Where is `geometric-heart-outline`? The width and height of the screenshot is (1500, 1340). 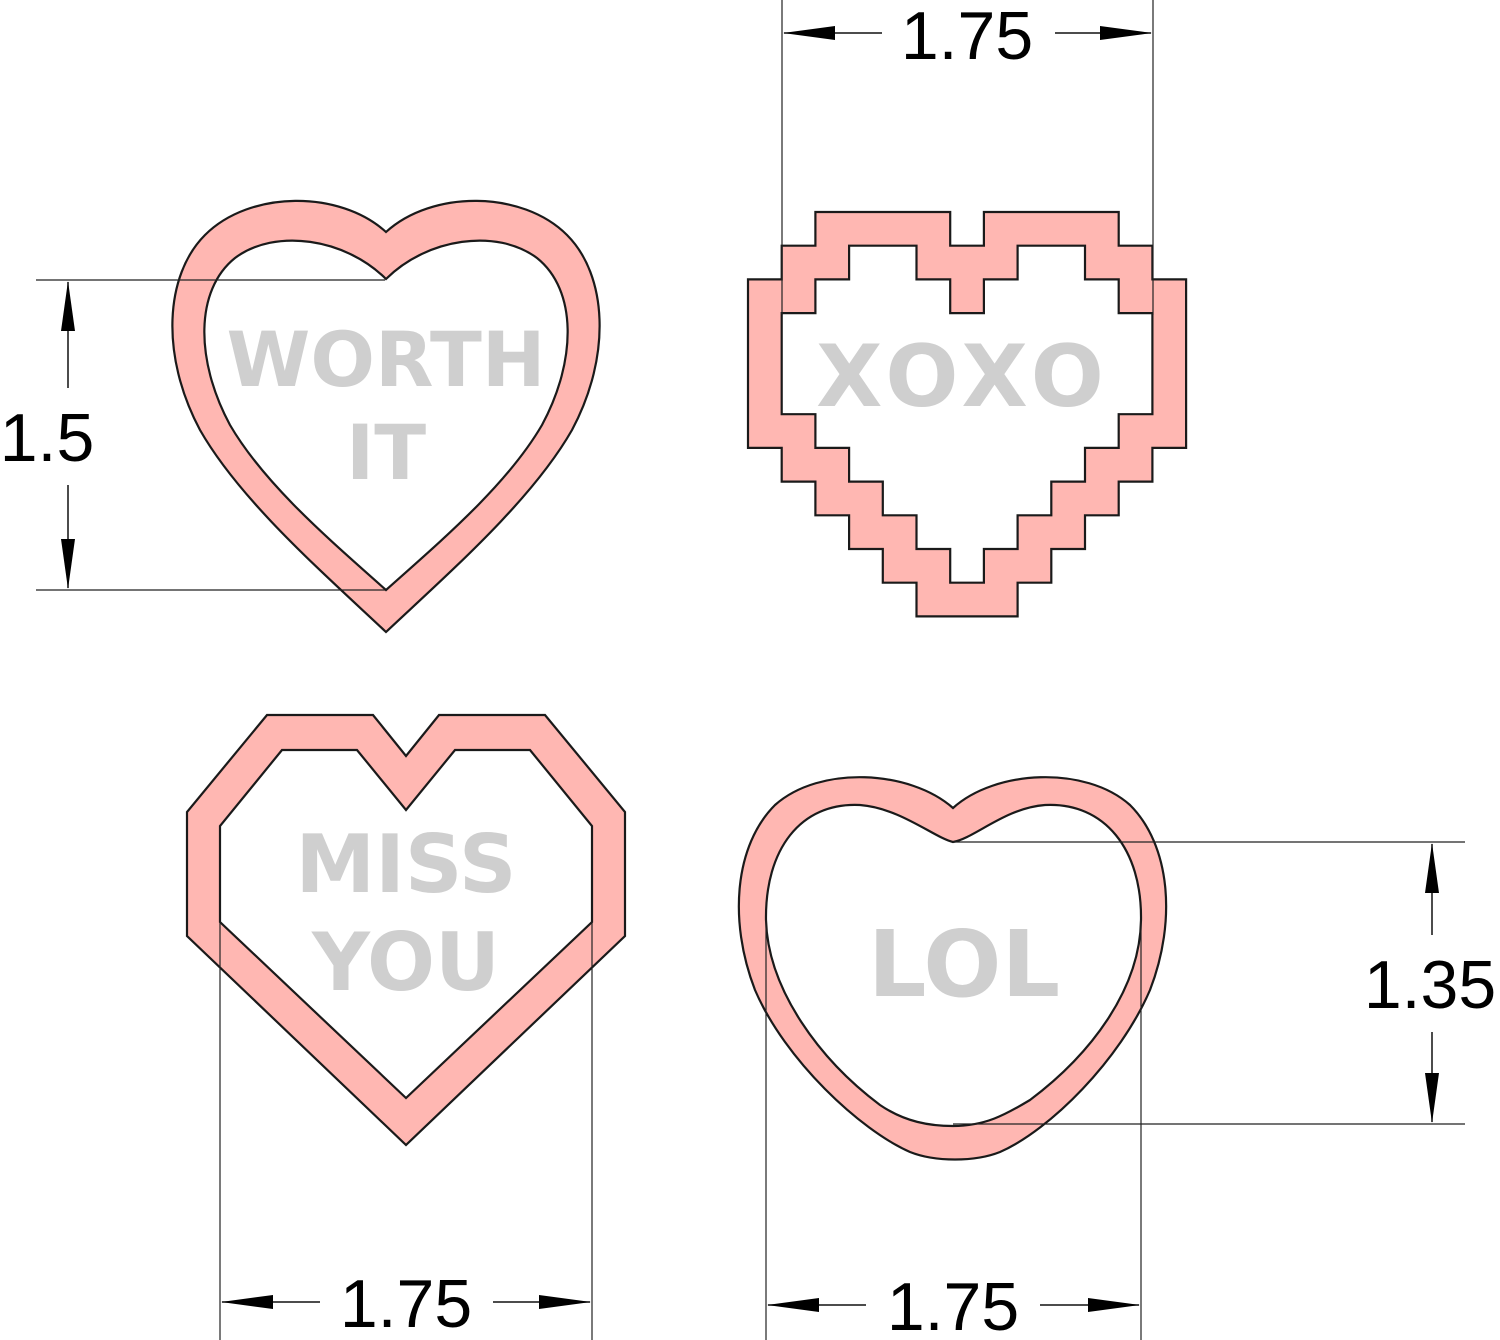
geometric-heart-outline is located at coordinates (406, 930).